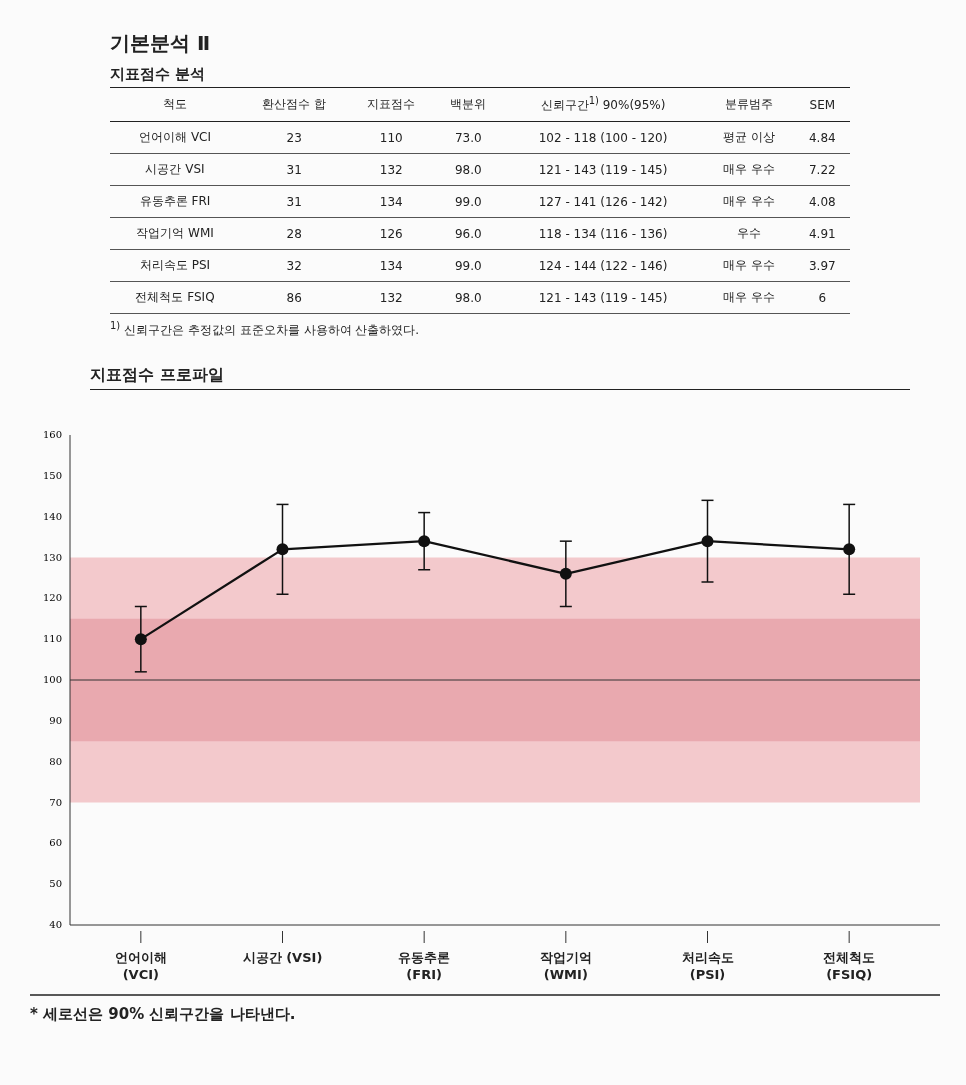 The image size is (966, 1085). I want to click on y-tick-label: 100, so click(52, 679).